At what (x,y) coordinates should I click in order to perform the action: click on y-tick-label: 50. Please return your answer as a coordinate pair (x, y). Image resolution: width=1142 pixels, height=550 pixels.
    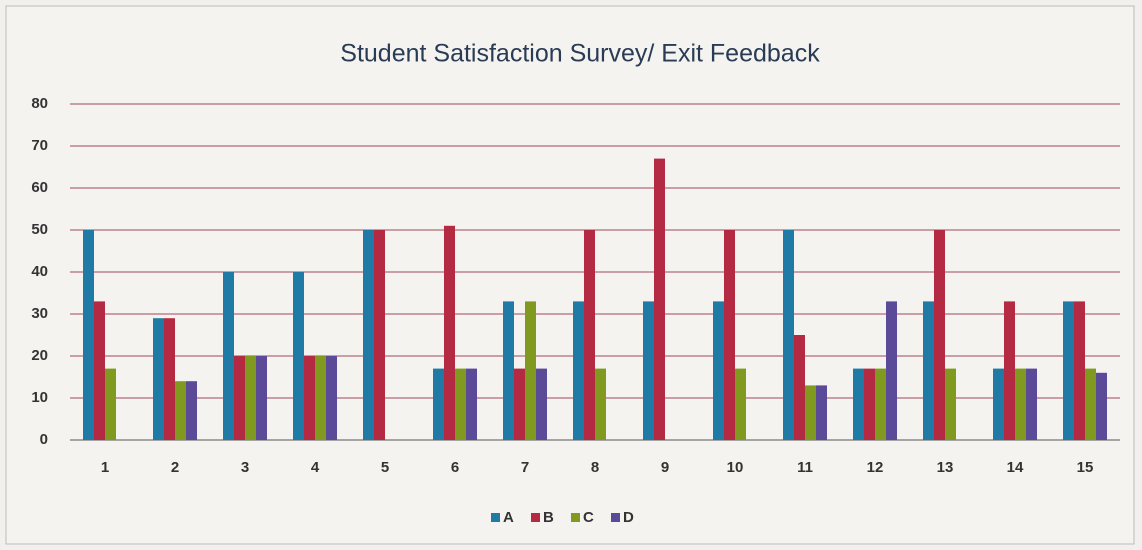
    Looking at the image, I should click on (39, 229).